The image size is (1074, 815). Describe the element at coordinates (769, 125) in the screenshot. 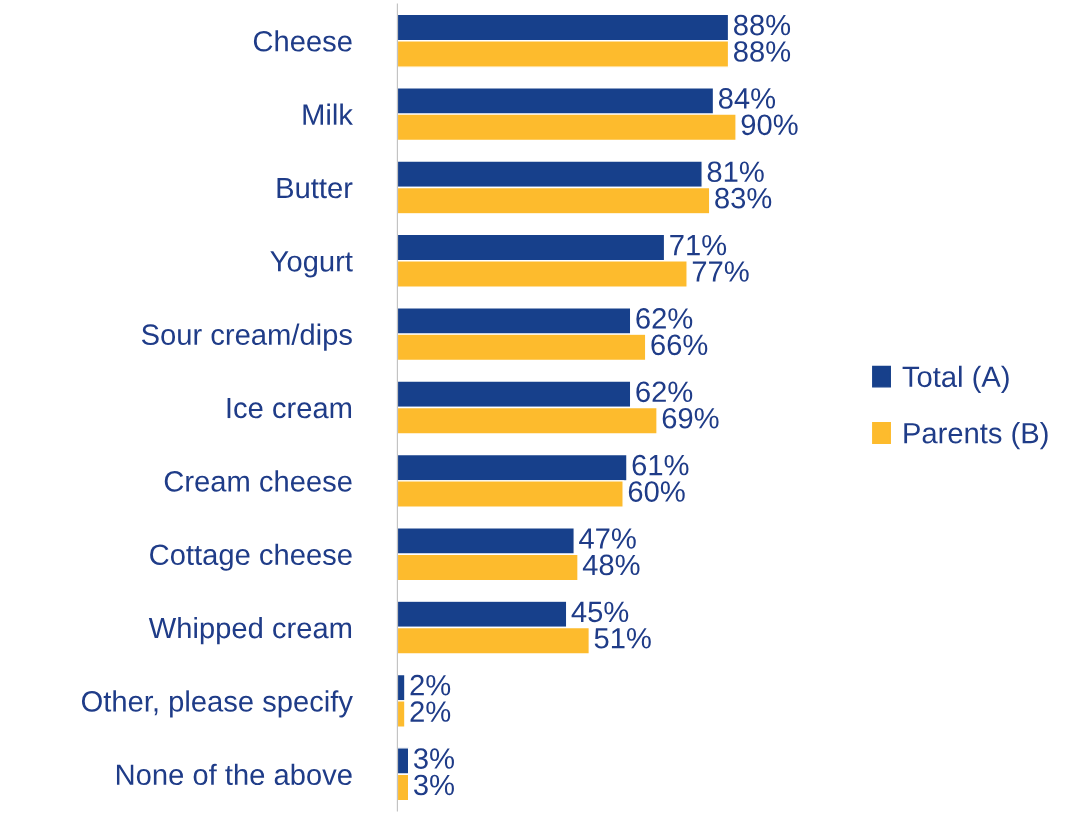

I see `data-label: 90%` at that location.